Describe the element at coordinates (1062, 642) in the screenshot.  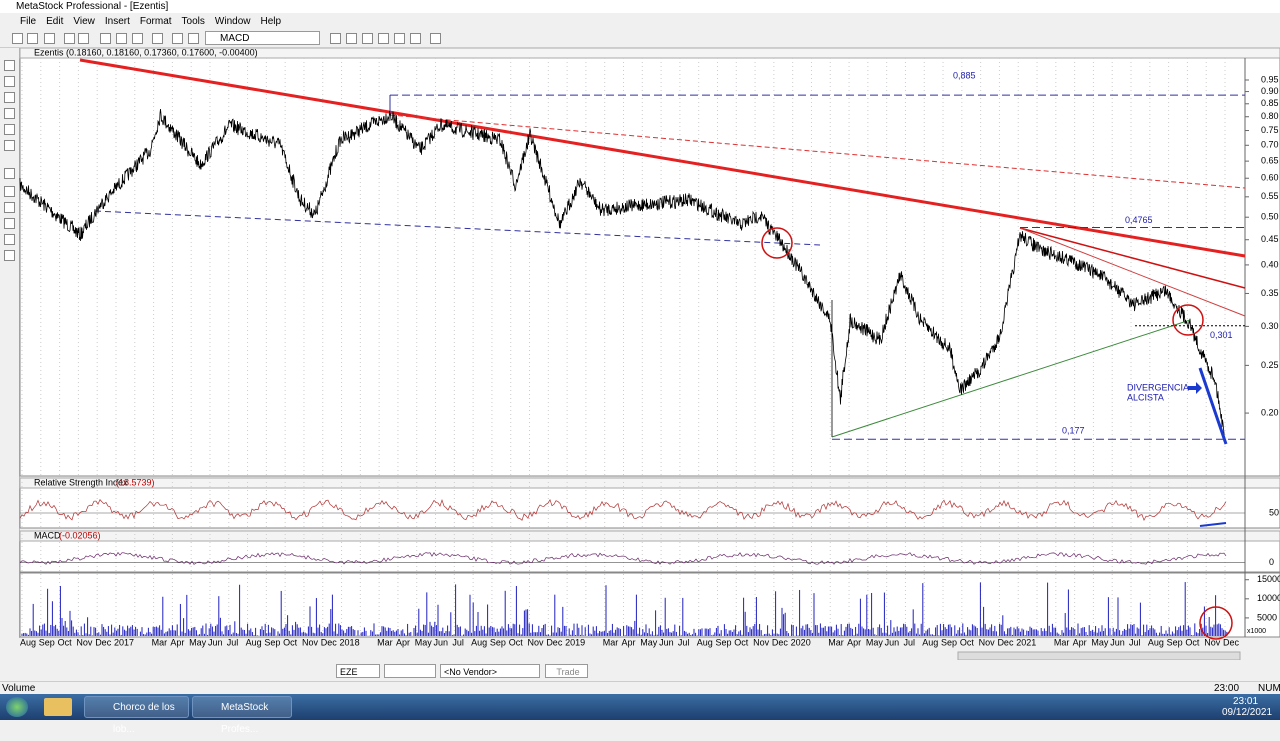
I see `x-tick-label: Mar` at that location.